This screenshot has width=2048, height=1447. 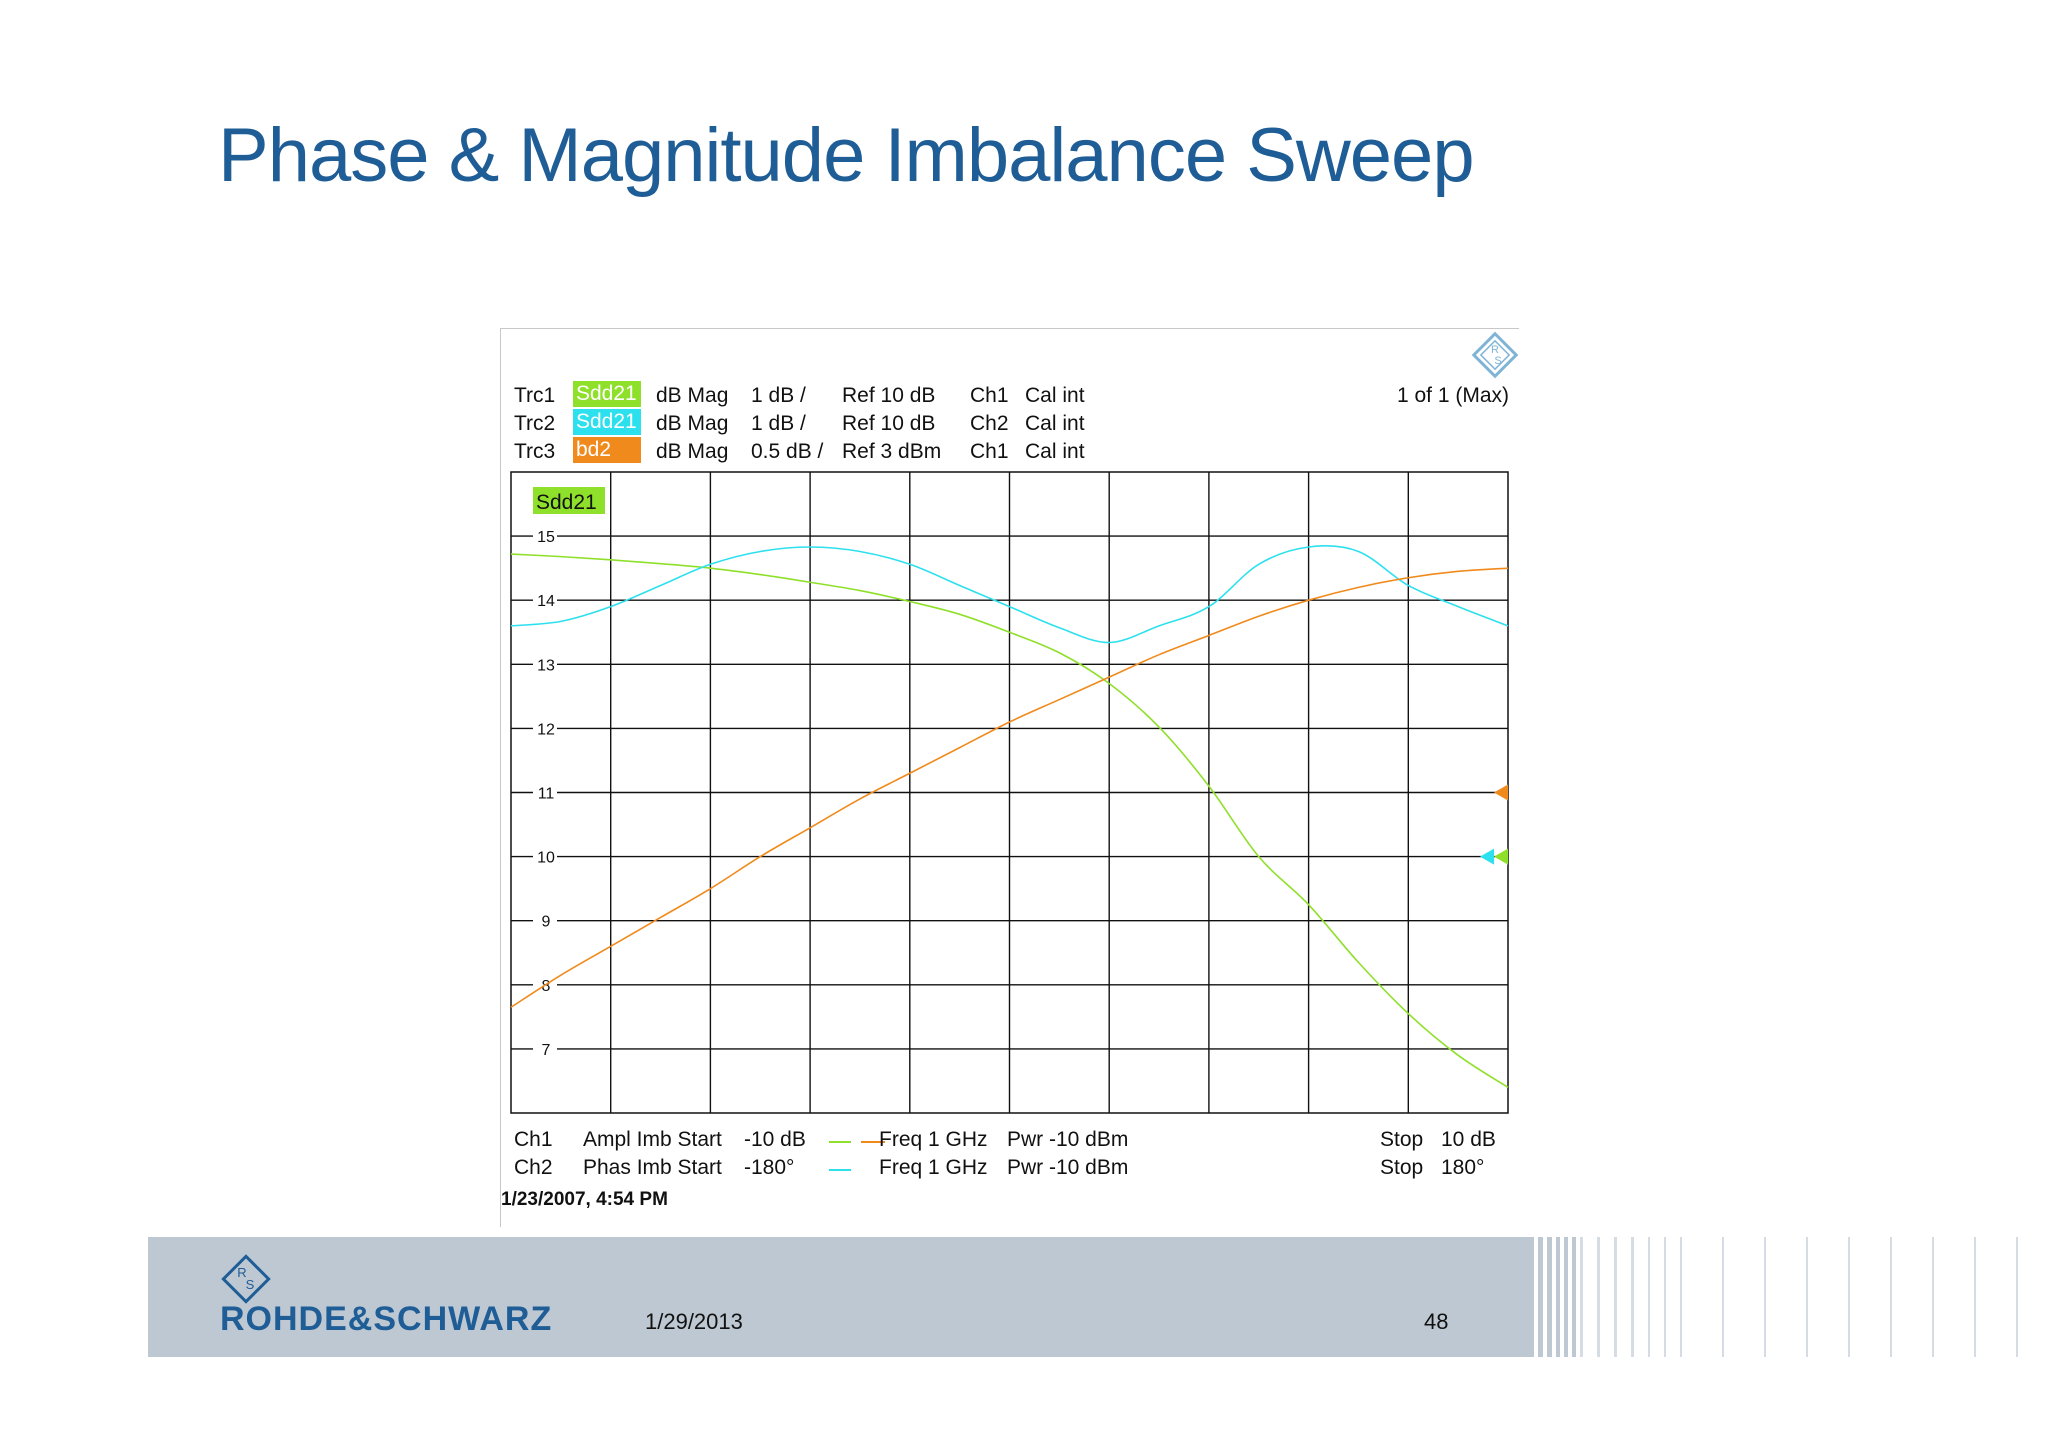 What do you see at coordinates (1773, 1297) in the screenshot?
I see `footer-stripes` at bounding box center [1773, 1297].